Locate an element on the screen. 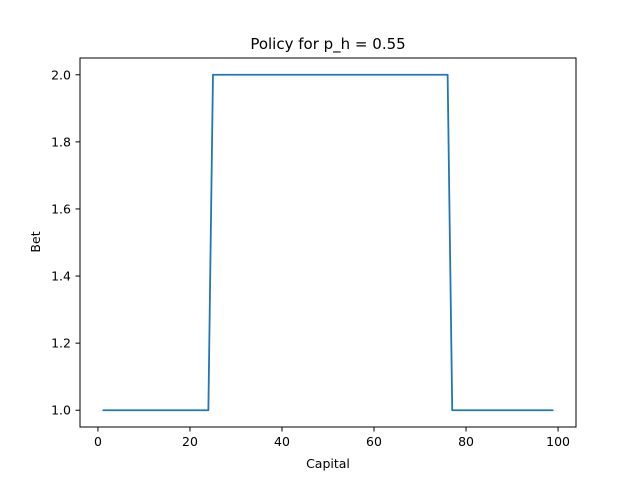 The image size is (640, 480). y-tick-label: 1.0 is located at coordinates (61, 410).